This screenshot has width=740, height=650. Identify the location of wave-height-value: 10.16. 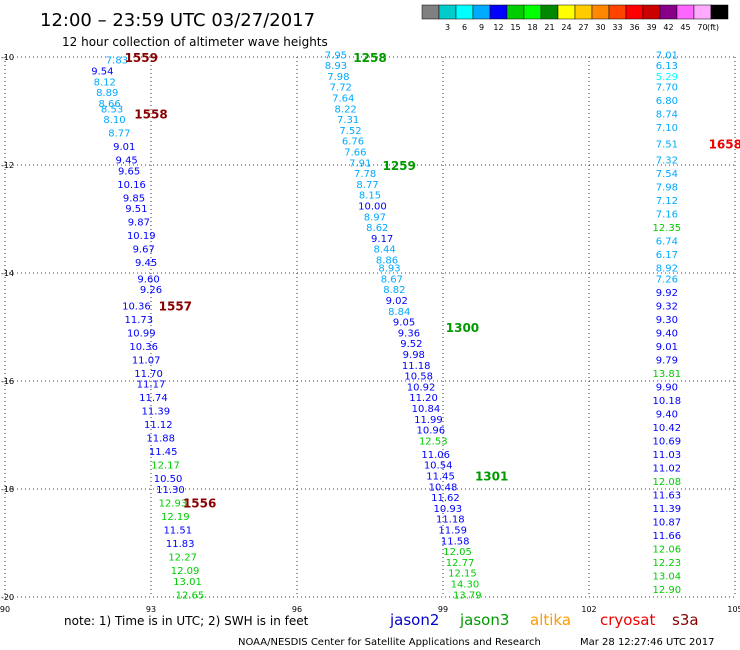
(131, 185).